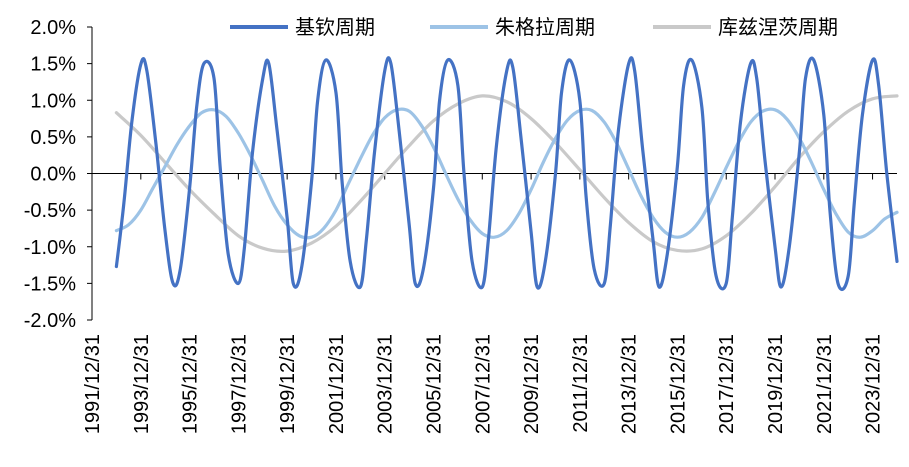  Describe the element at coordinates (53, 65) in the screenshot. I see `y-tick-label: 1.5%` at that location.